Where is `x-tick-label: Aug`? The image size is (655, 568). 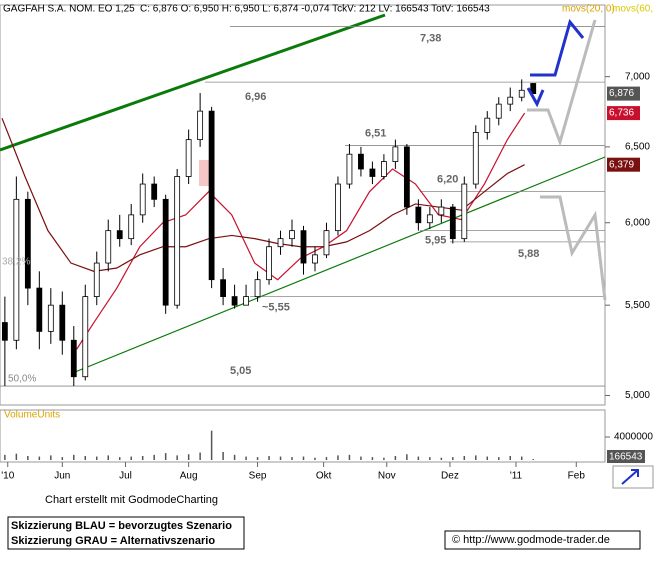 x-tick-label: Aug is located at coordinates (189, 476).